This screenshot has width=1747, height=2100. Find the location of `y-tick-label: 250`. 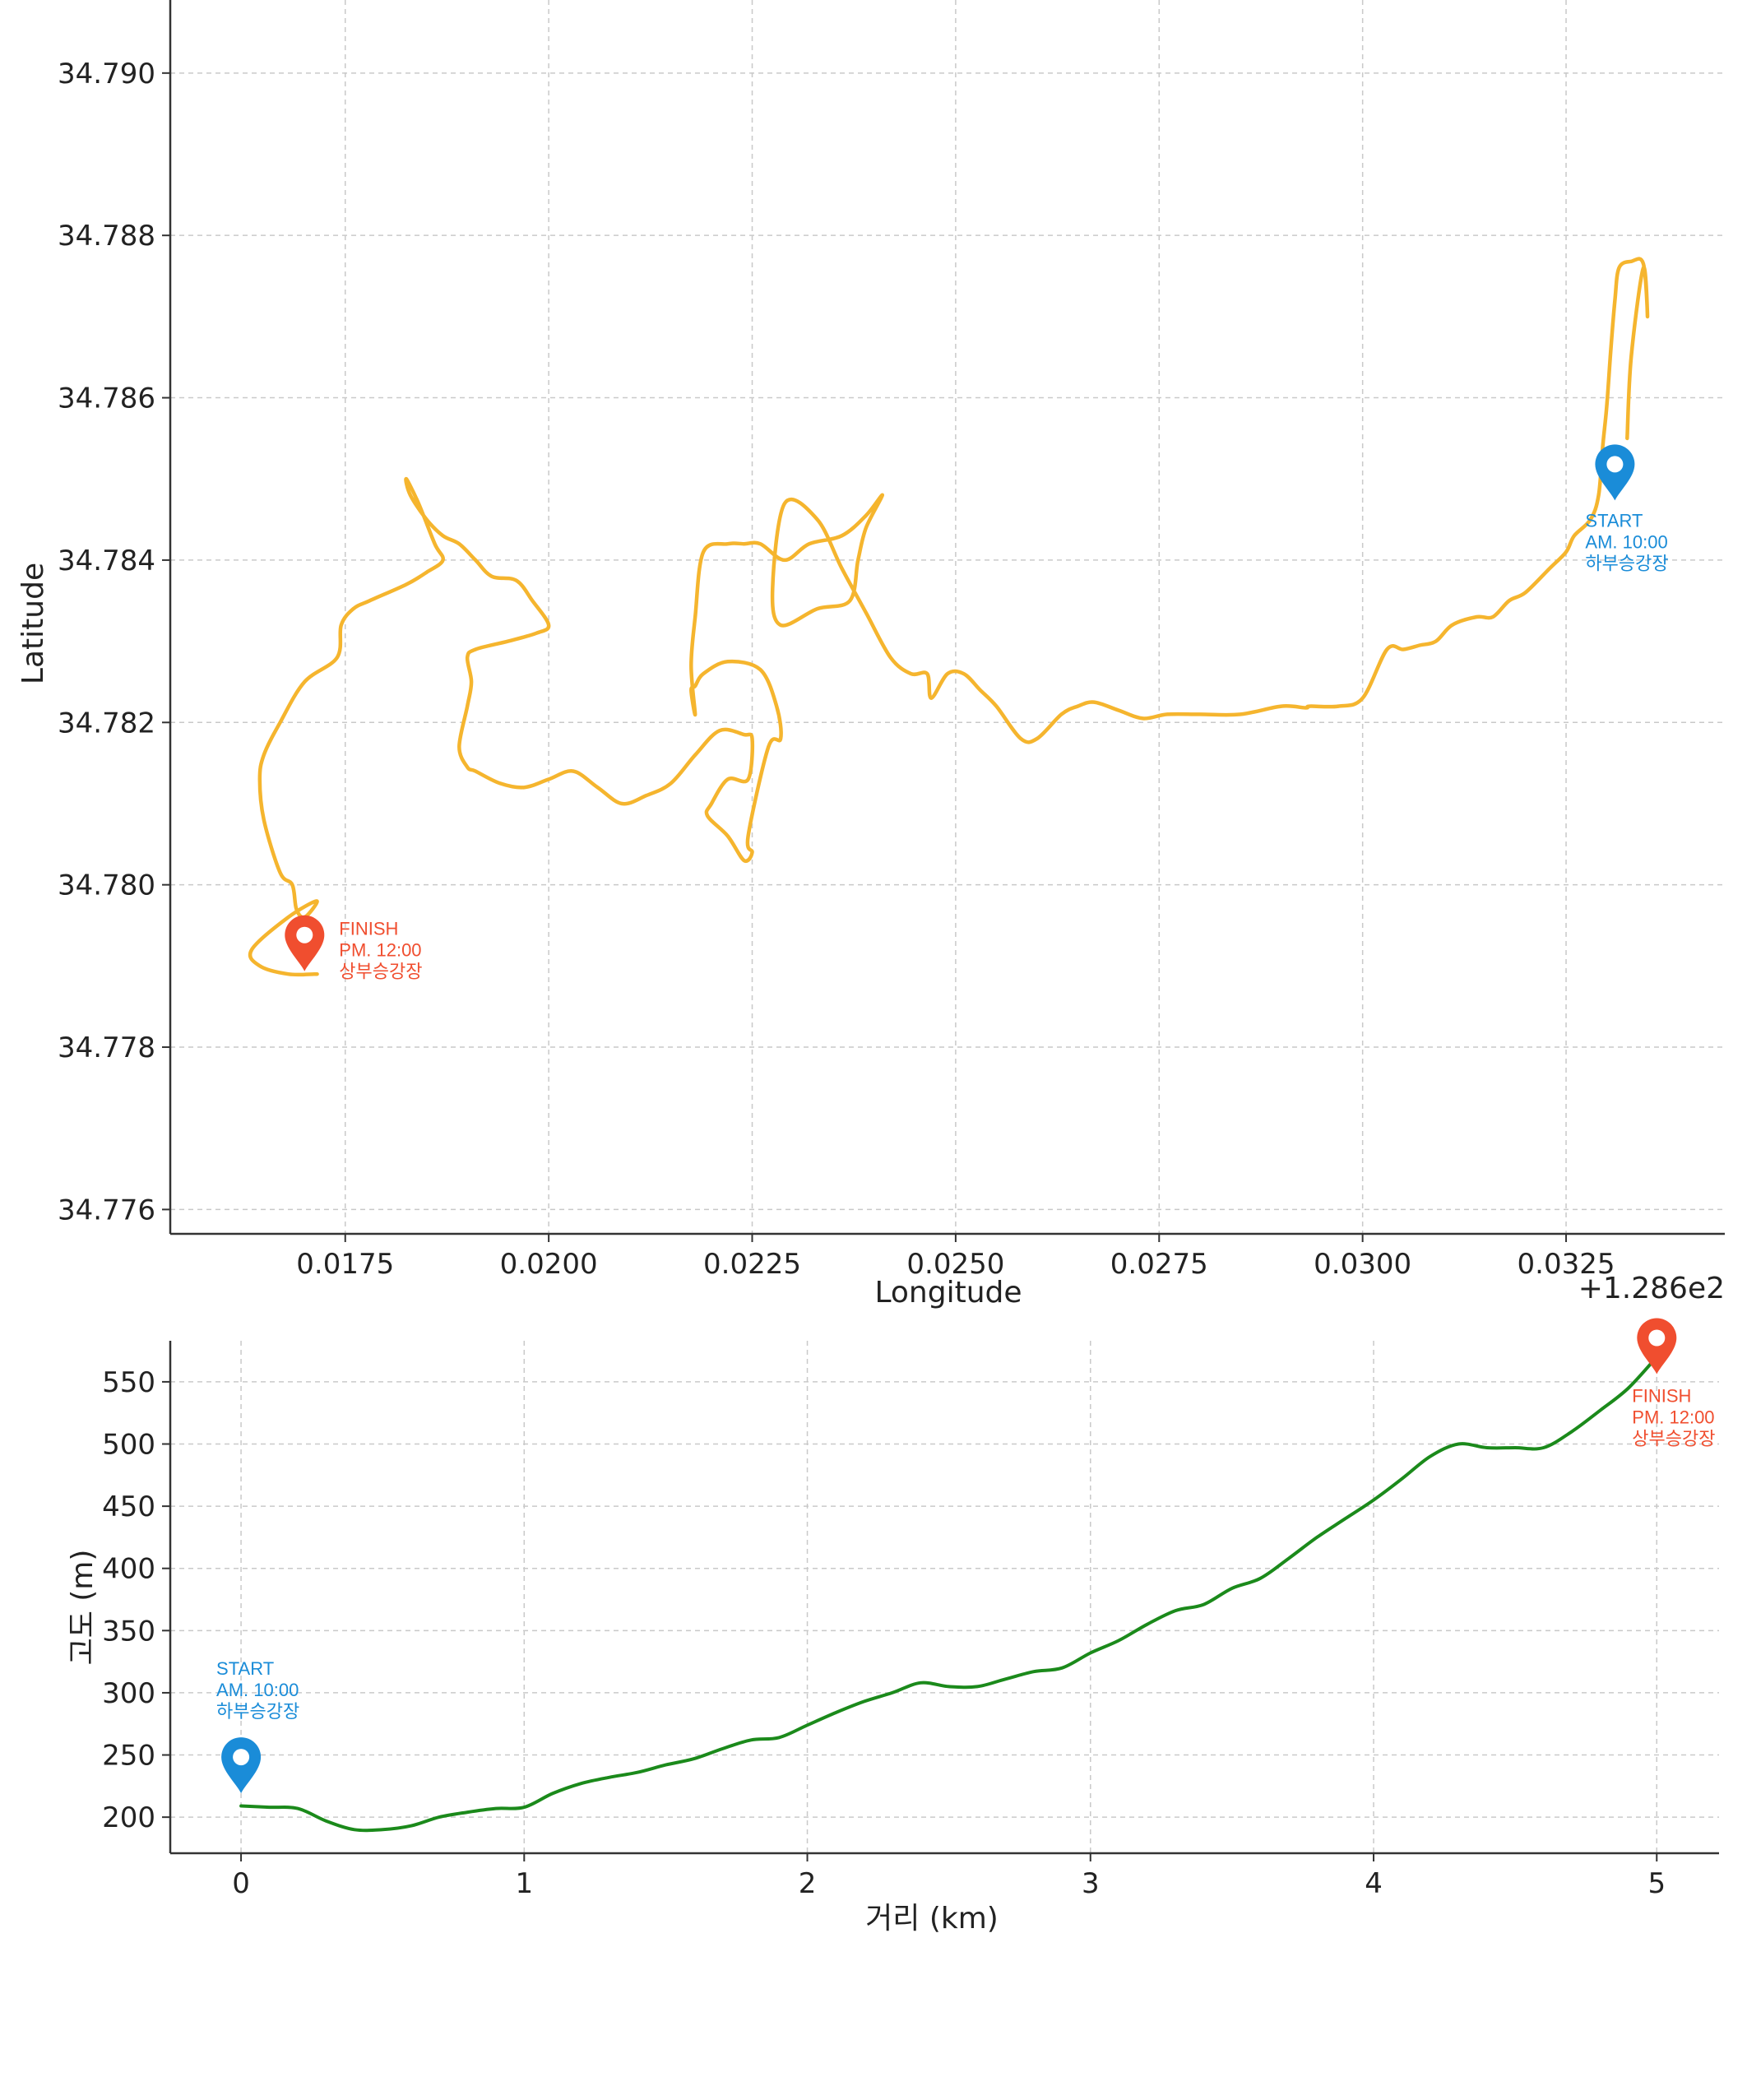

y-tick-label: 250 is located at coordinates (128, 1756).